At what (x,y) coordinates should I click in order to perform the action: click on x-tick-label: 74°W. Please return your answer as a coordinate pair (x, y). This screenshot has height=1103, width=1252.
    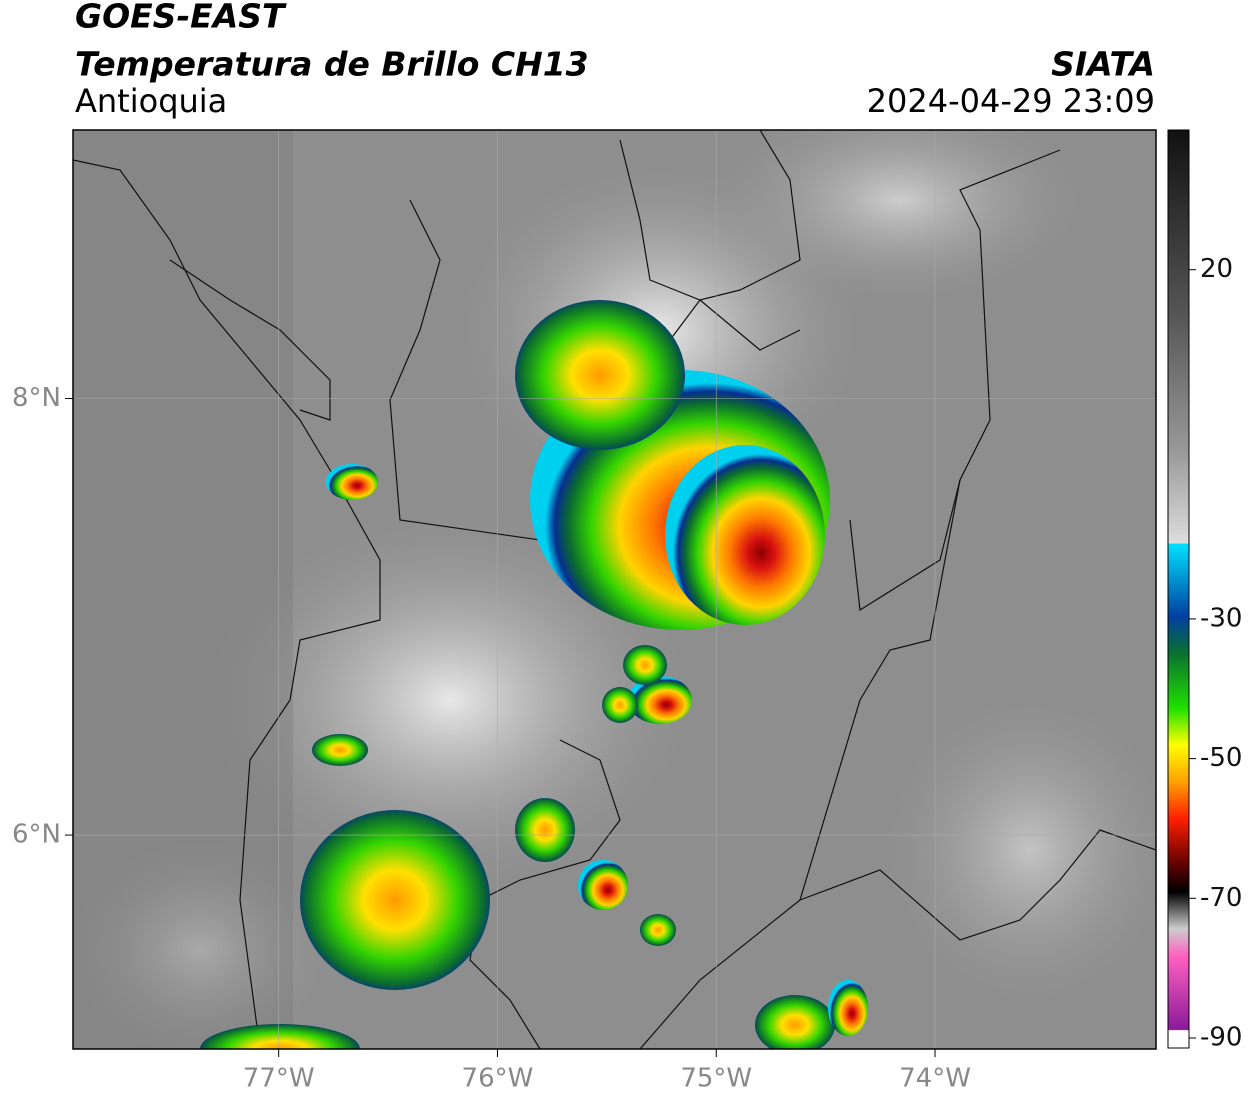
    Looking at the image, I should click on (935, 1079).